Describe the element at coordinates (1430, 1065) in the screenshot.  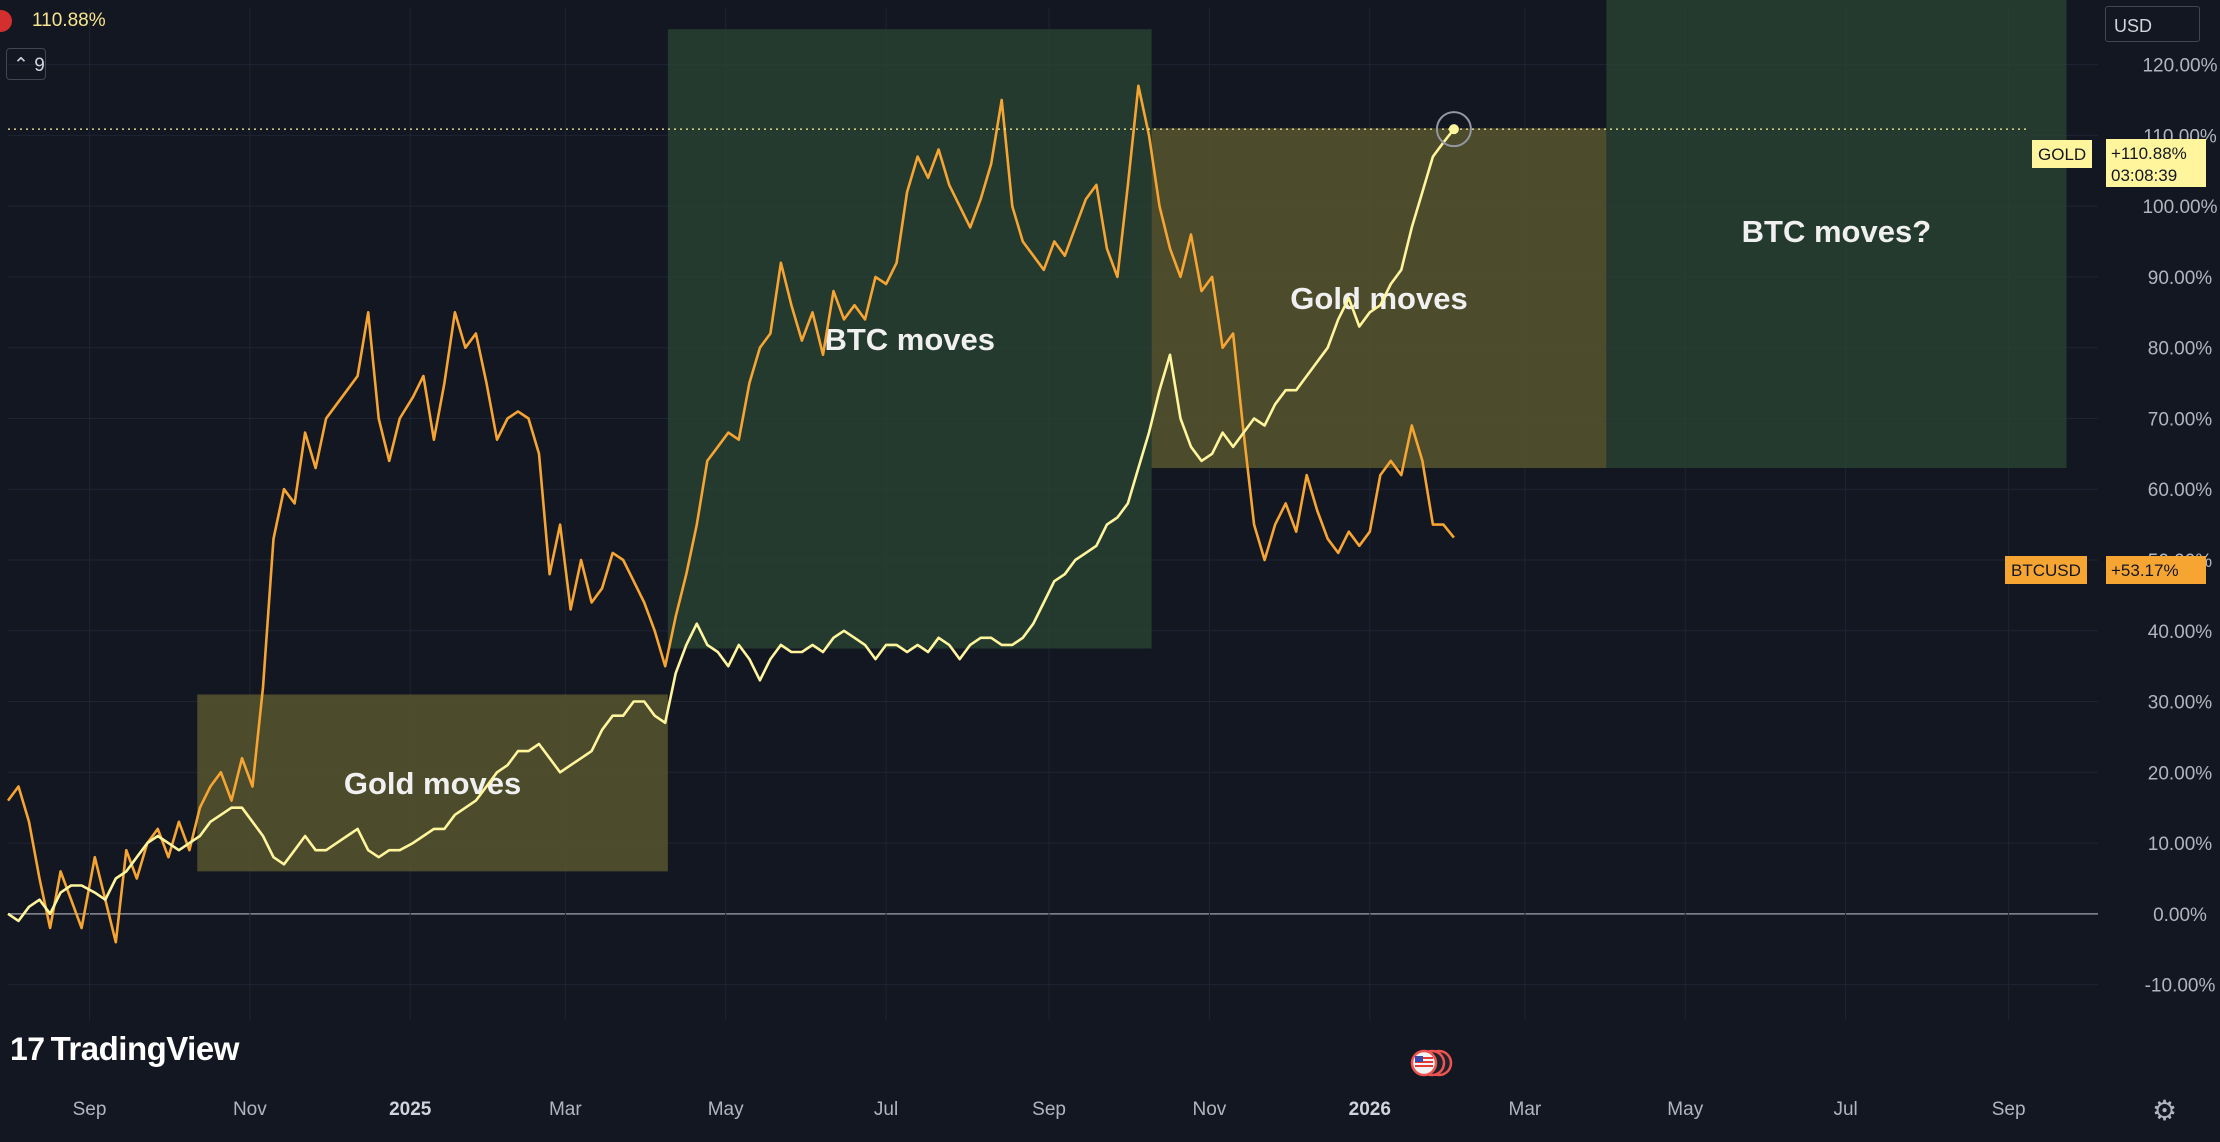
I see `economic-events-icon` at that location.